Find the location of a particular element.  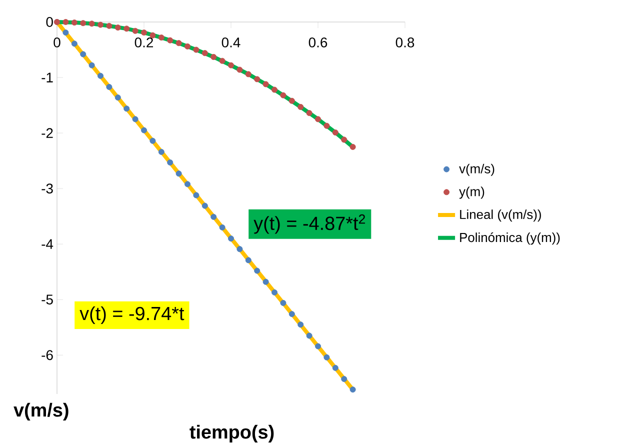

y-tick-label: -2 is located at coordinates (47, 133).